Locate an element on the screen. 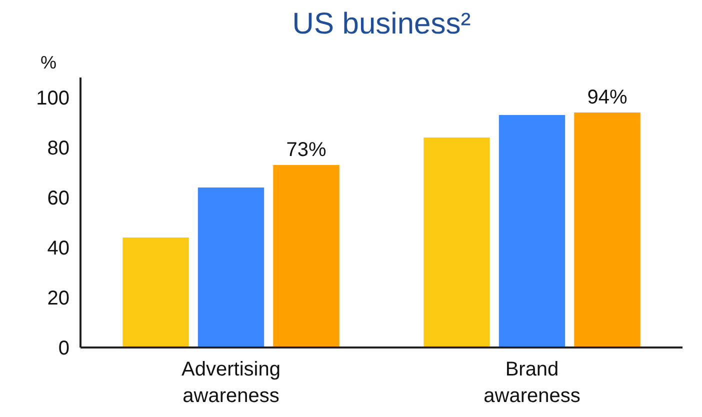 This screenshot has width=702, height=417. x-tick-label: Brand awareness is located at coordinates (532, 382).